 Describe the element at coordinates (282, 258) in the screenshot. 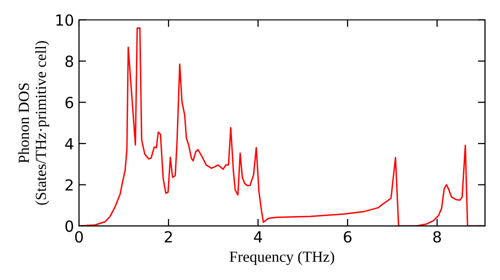

I see `x-axis-title: Frequency (THz)` at that location.